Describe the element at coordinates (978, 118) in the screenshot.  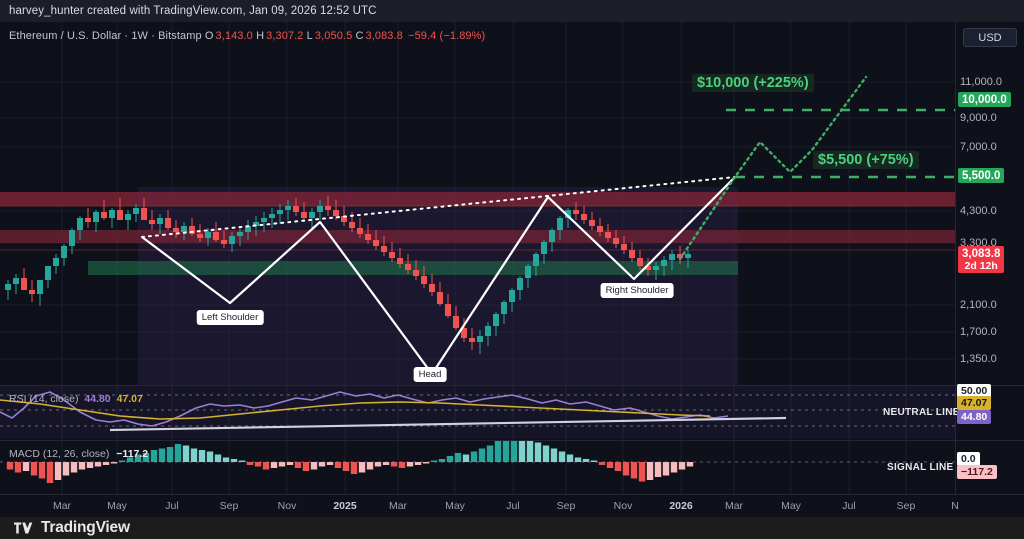
I see `price-tick-90000: 9,000.0` at that location.